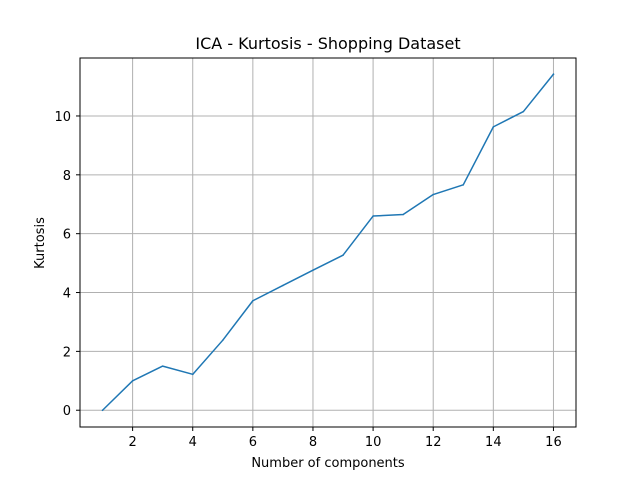 This screenshot has height=480, width=640. I want to click on x-tick-label: 10, so click(373, 442).